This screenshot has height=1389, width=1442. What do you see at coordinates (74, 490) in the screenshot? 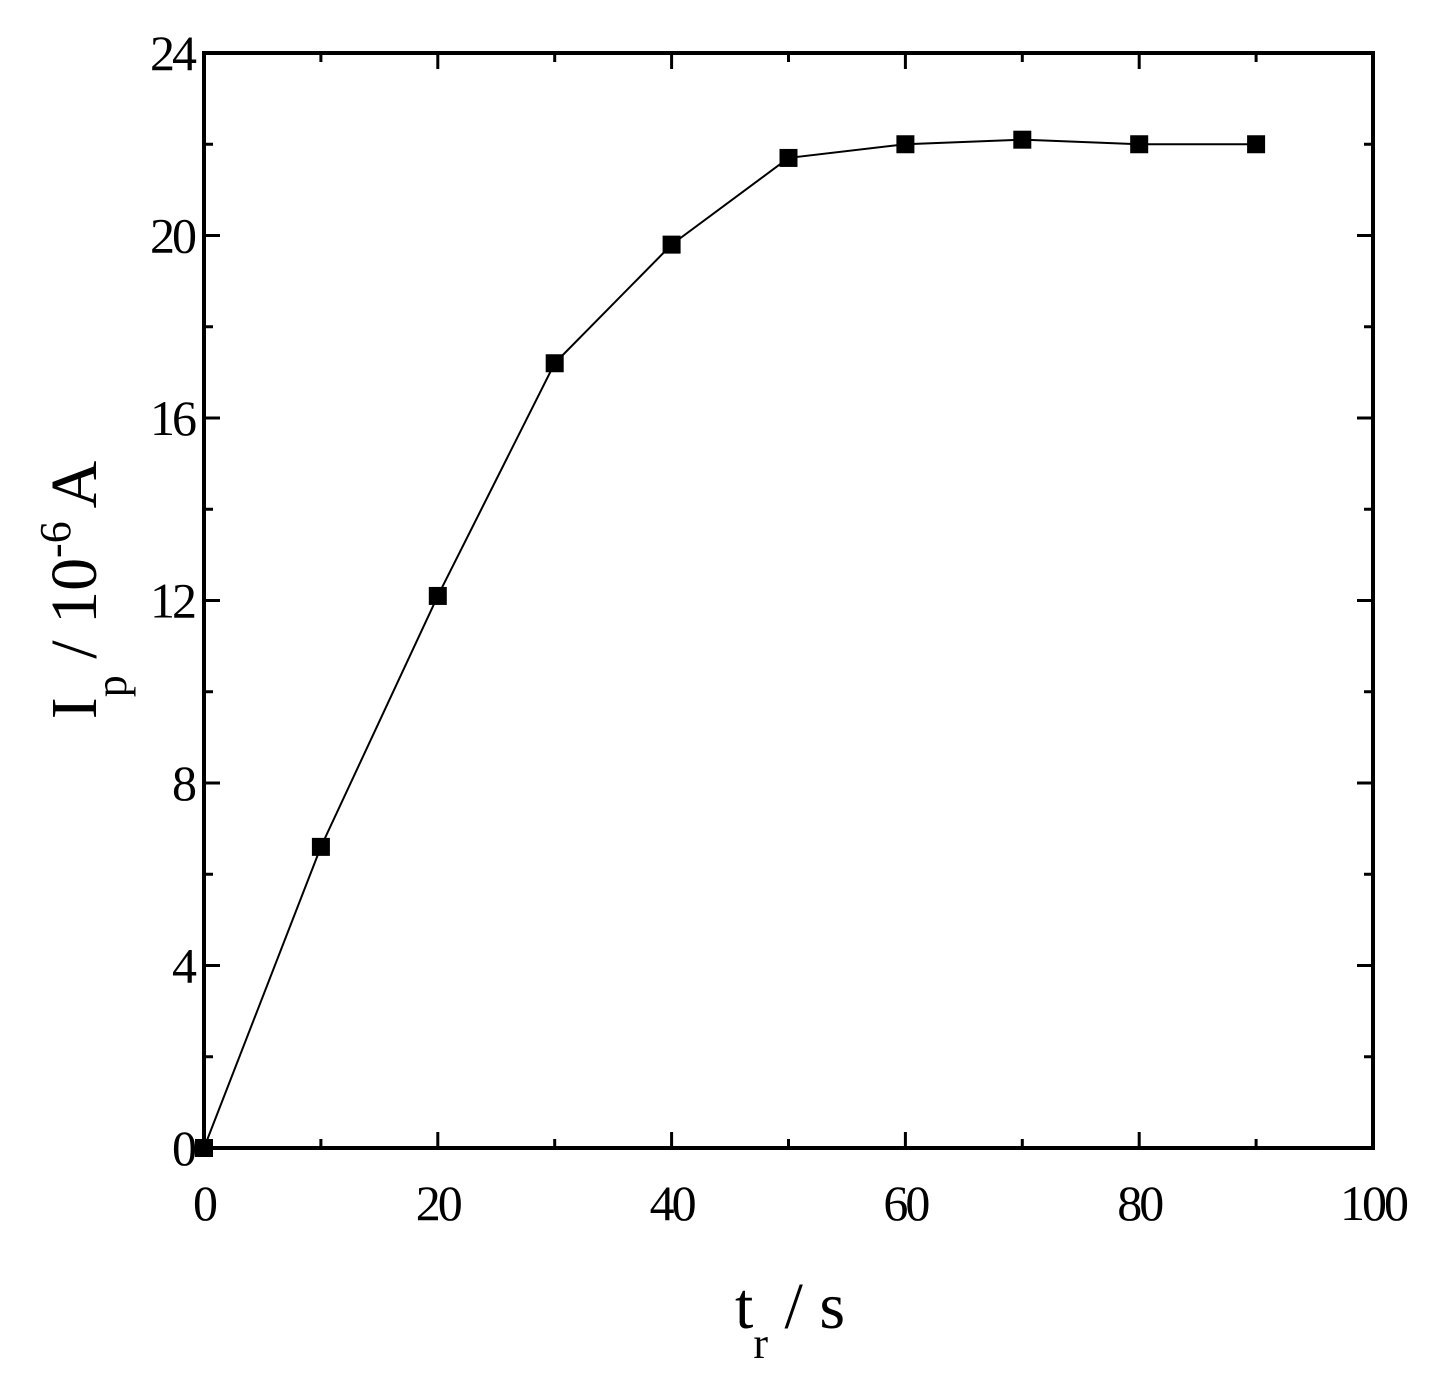
I see `y-label-unit: A` at bounding box center [74, 490].